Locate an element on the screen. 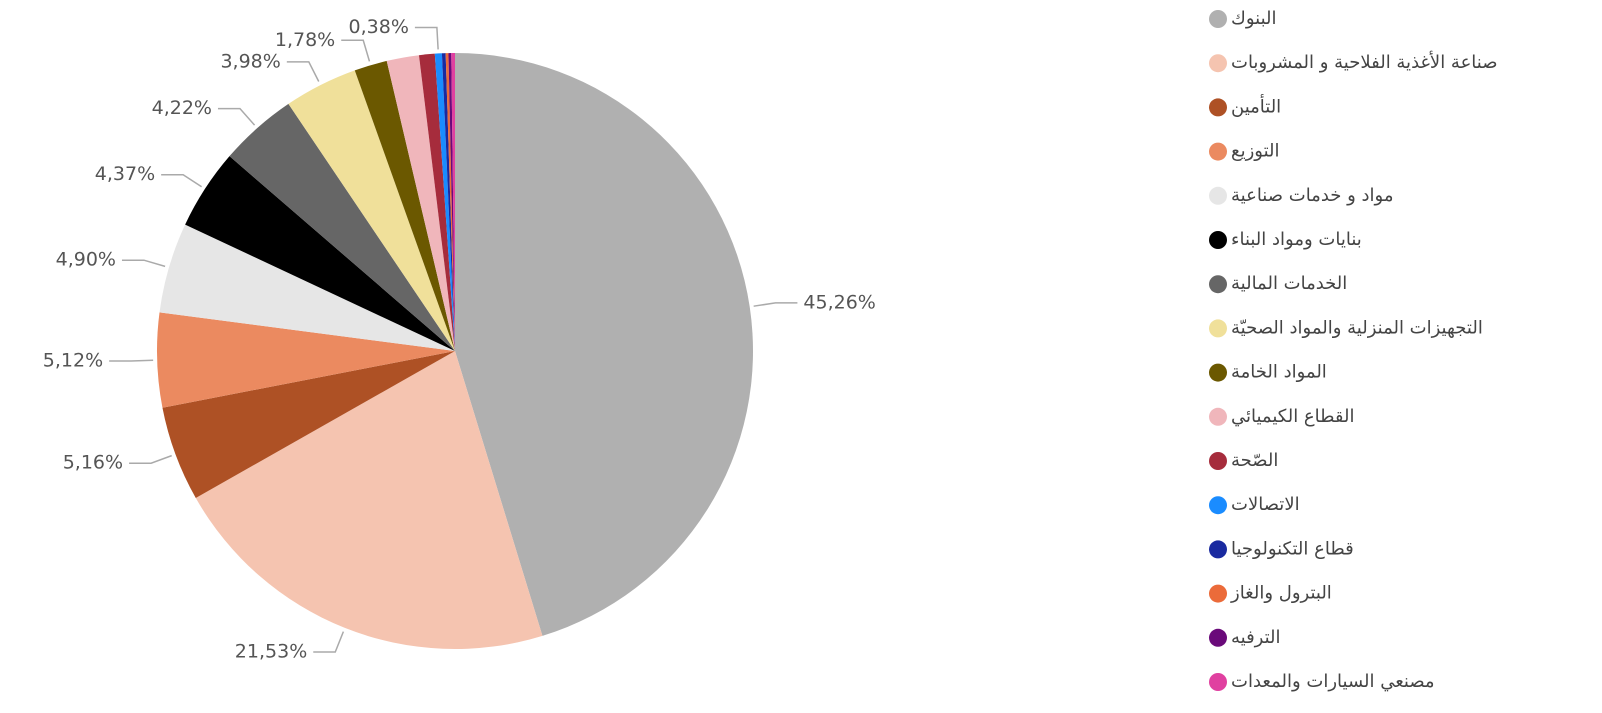  legend-label: التوزيع is located at coordinates (1255, 151).